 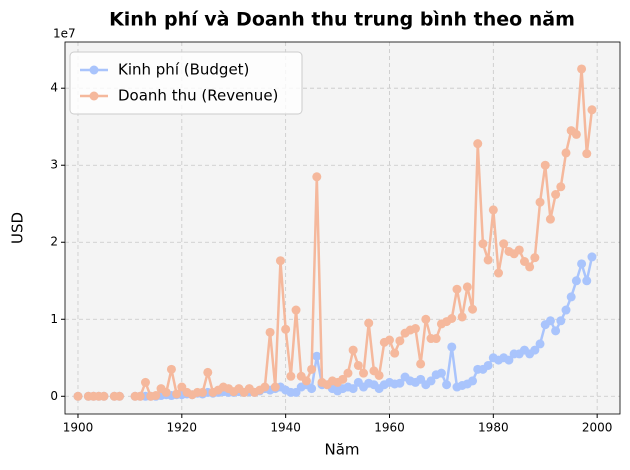 I want to click on y-tick-label: 0, so click(x=54, y=396).